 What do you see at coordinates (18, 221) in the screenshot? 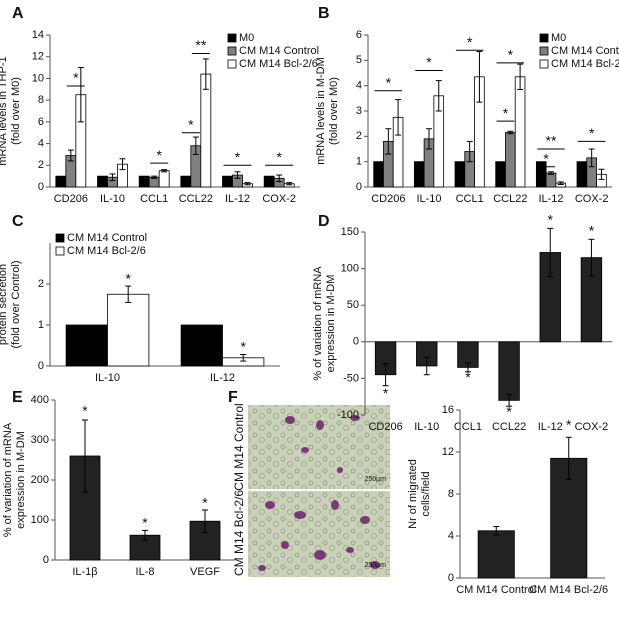
I see `panel-letter: C` at bounding box center [18, 221].